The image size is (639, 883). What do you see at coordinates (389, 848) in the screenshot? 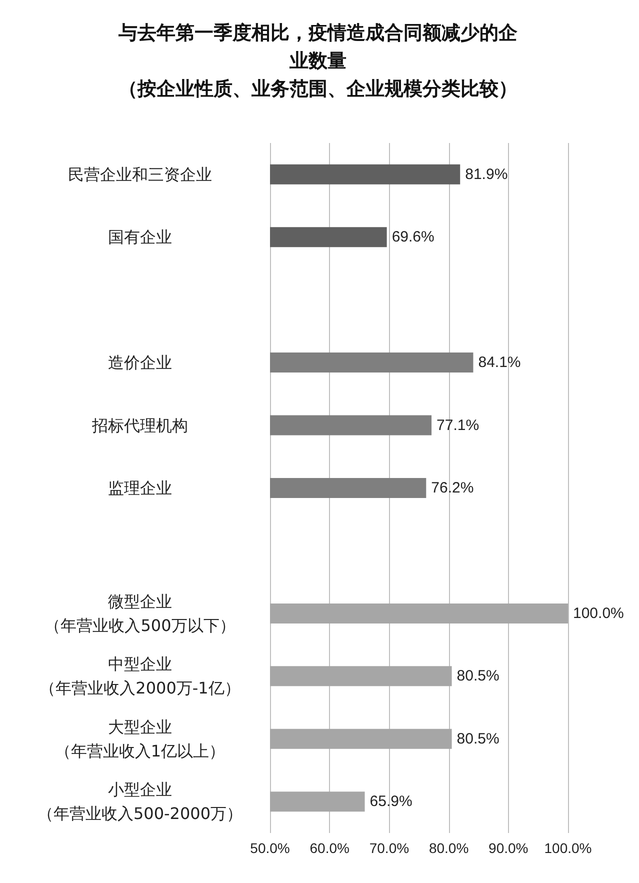
I see `x-tick-label: 70.0%` at bounding box center [389, 848].